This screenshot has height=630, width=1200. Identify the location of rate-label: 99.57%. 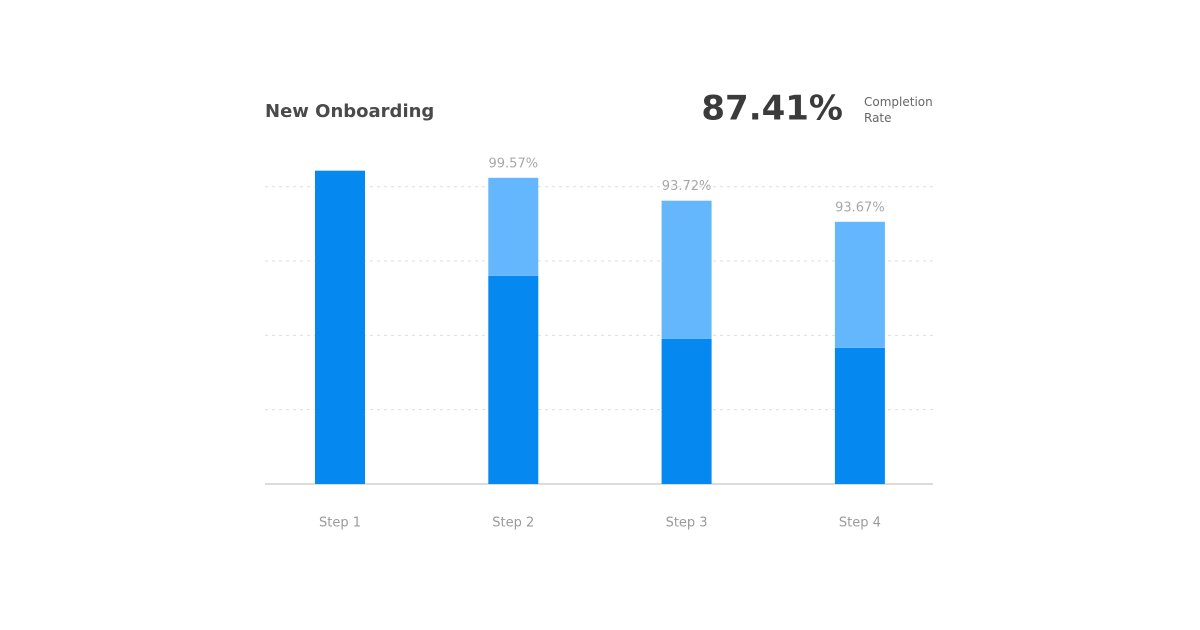
(514, 163).